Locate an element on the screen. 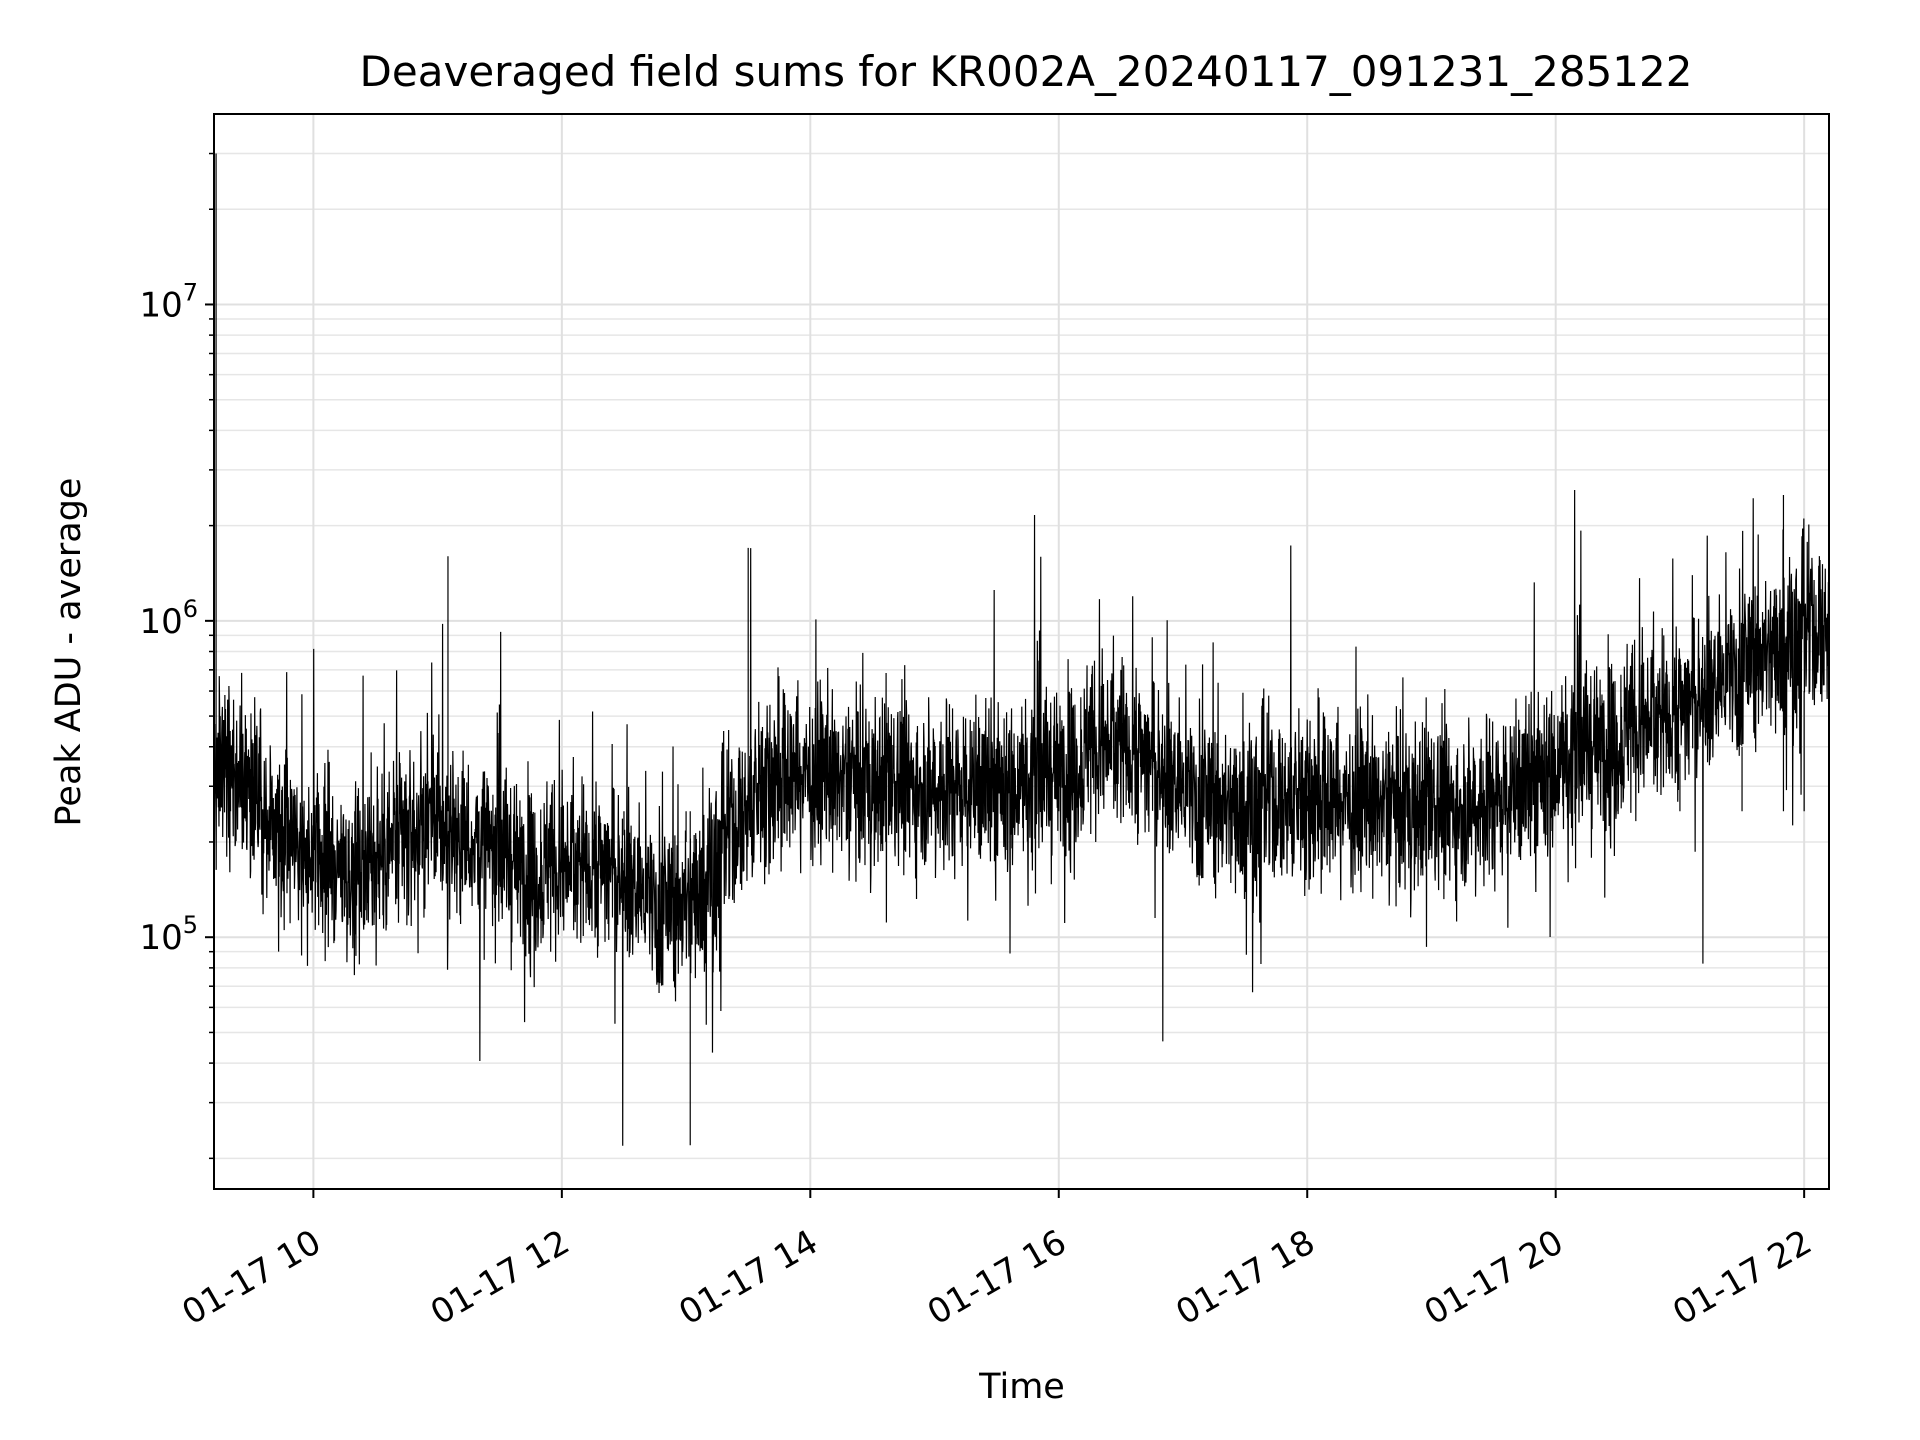 The height and width of the screenshot is (1440, 1920). y-tick-label: 10⁶ is located at coordinates (168, 618).